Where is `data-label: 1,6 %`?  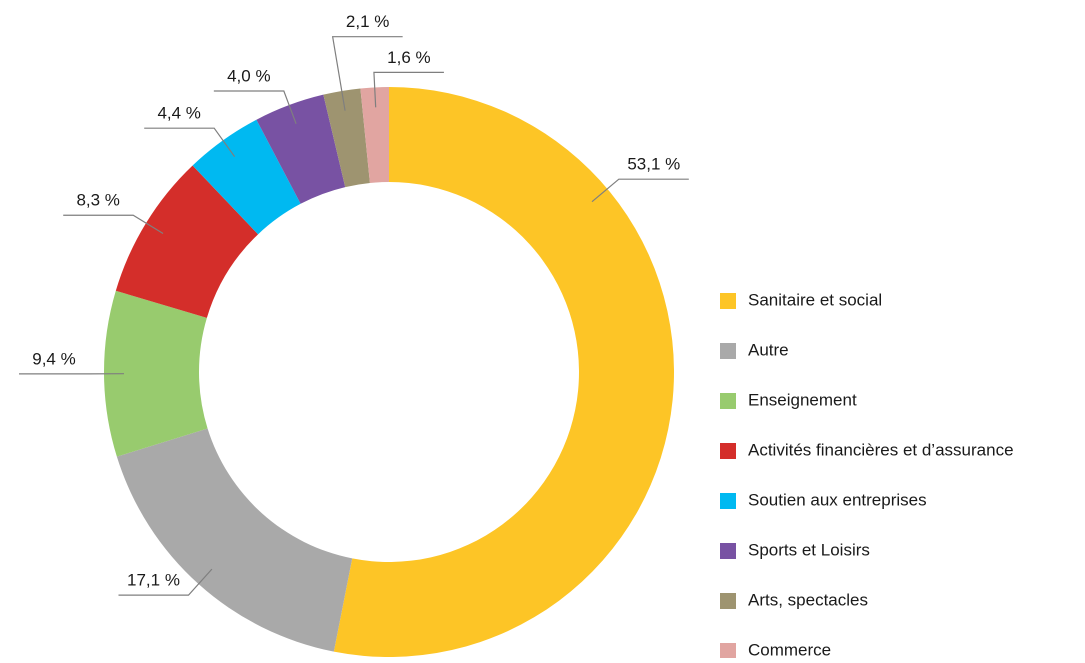 data-label: 1,6 % is located at coordinates (408, 57).